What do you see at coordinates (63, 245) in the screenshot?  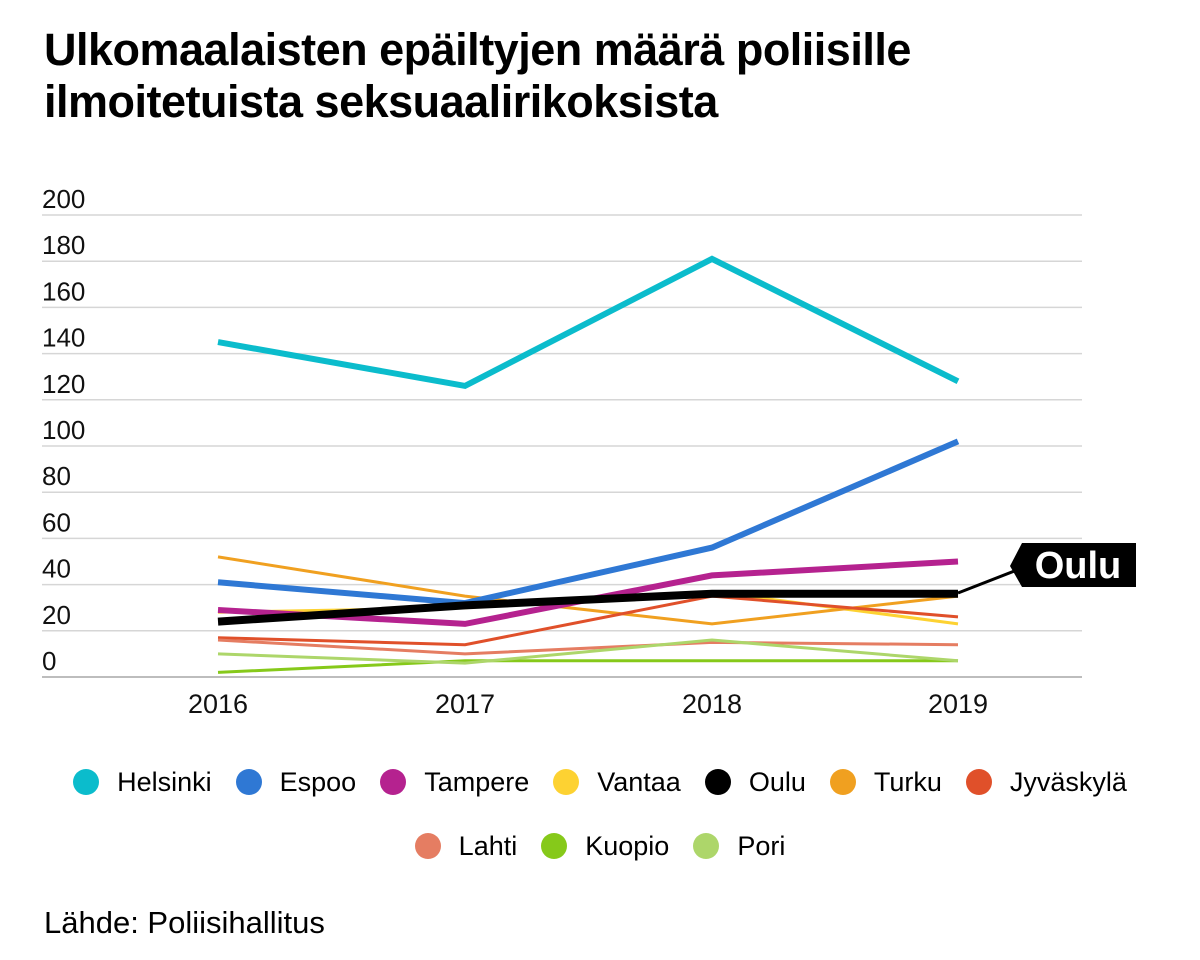 I see `y-tick-label: 180` at bounding box center [63, 245].